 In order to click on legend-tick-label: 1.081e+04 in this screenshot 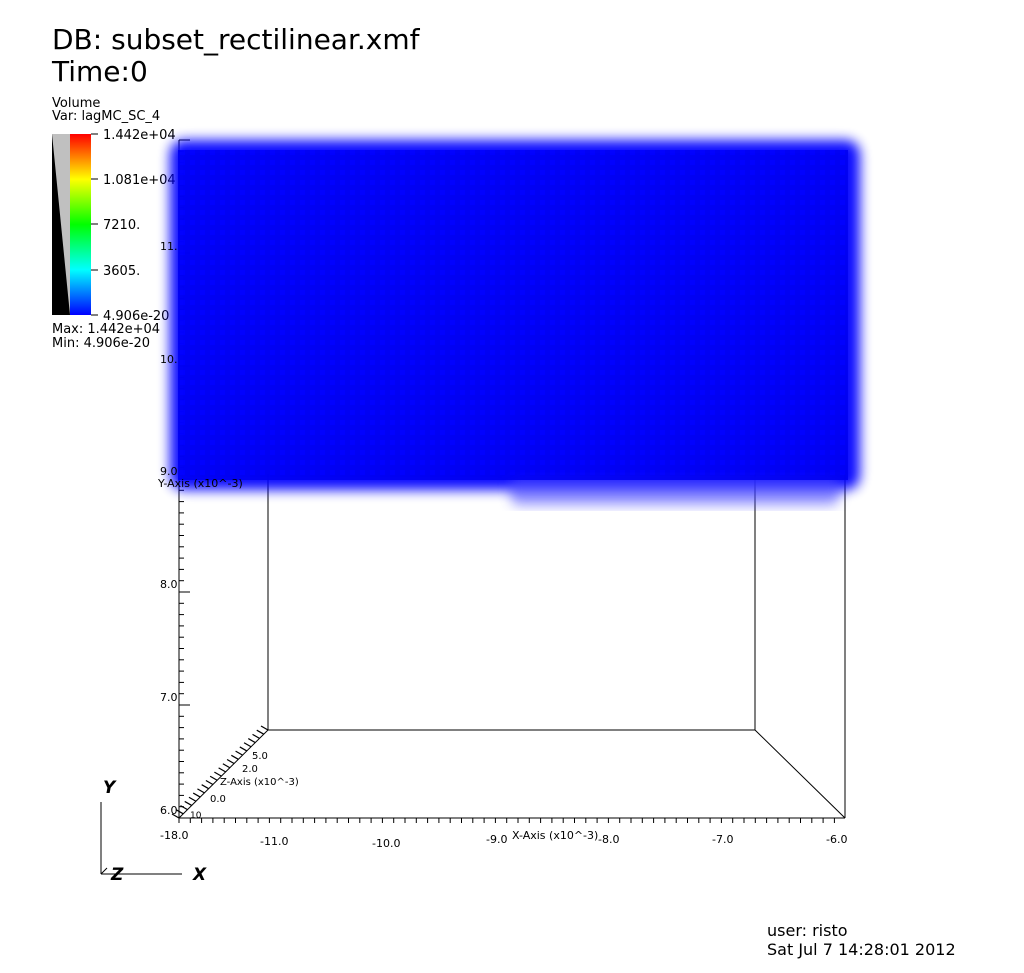, I will do `click(139, 180)`.